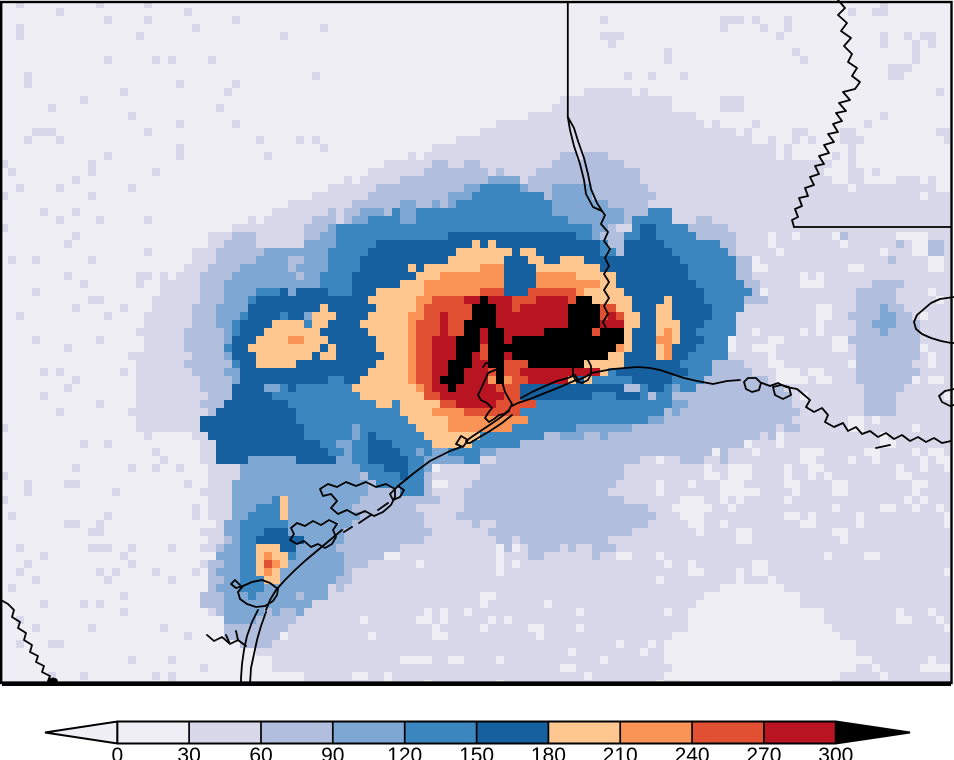 The width and height of the screenshot is (954, 760). Describe the element at coordinates (332, 752) in the screenshot. I see `svg-text: 90` at that location.